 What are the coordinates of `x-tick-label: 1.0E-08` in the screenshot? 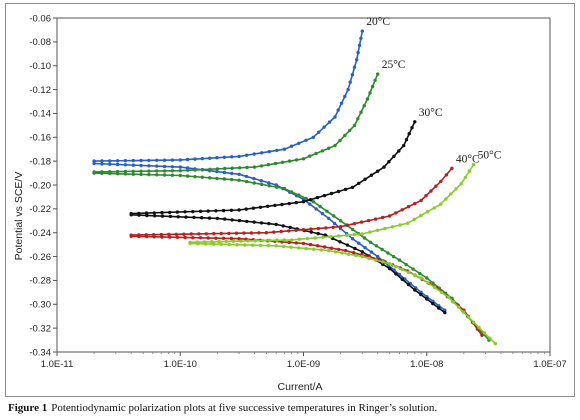 It's located at (426, 364).